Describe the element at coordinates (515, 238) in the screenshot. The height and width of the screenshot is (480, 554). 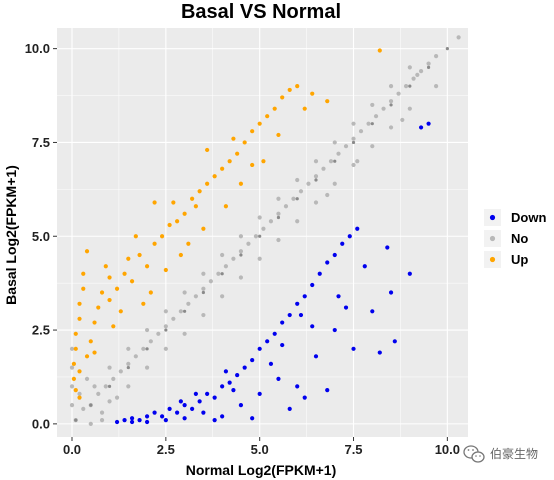
I see `legend: Down No Up` at that location.